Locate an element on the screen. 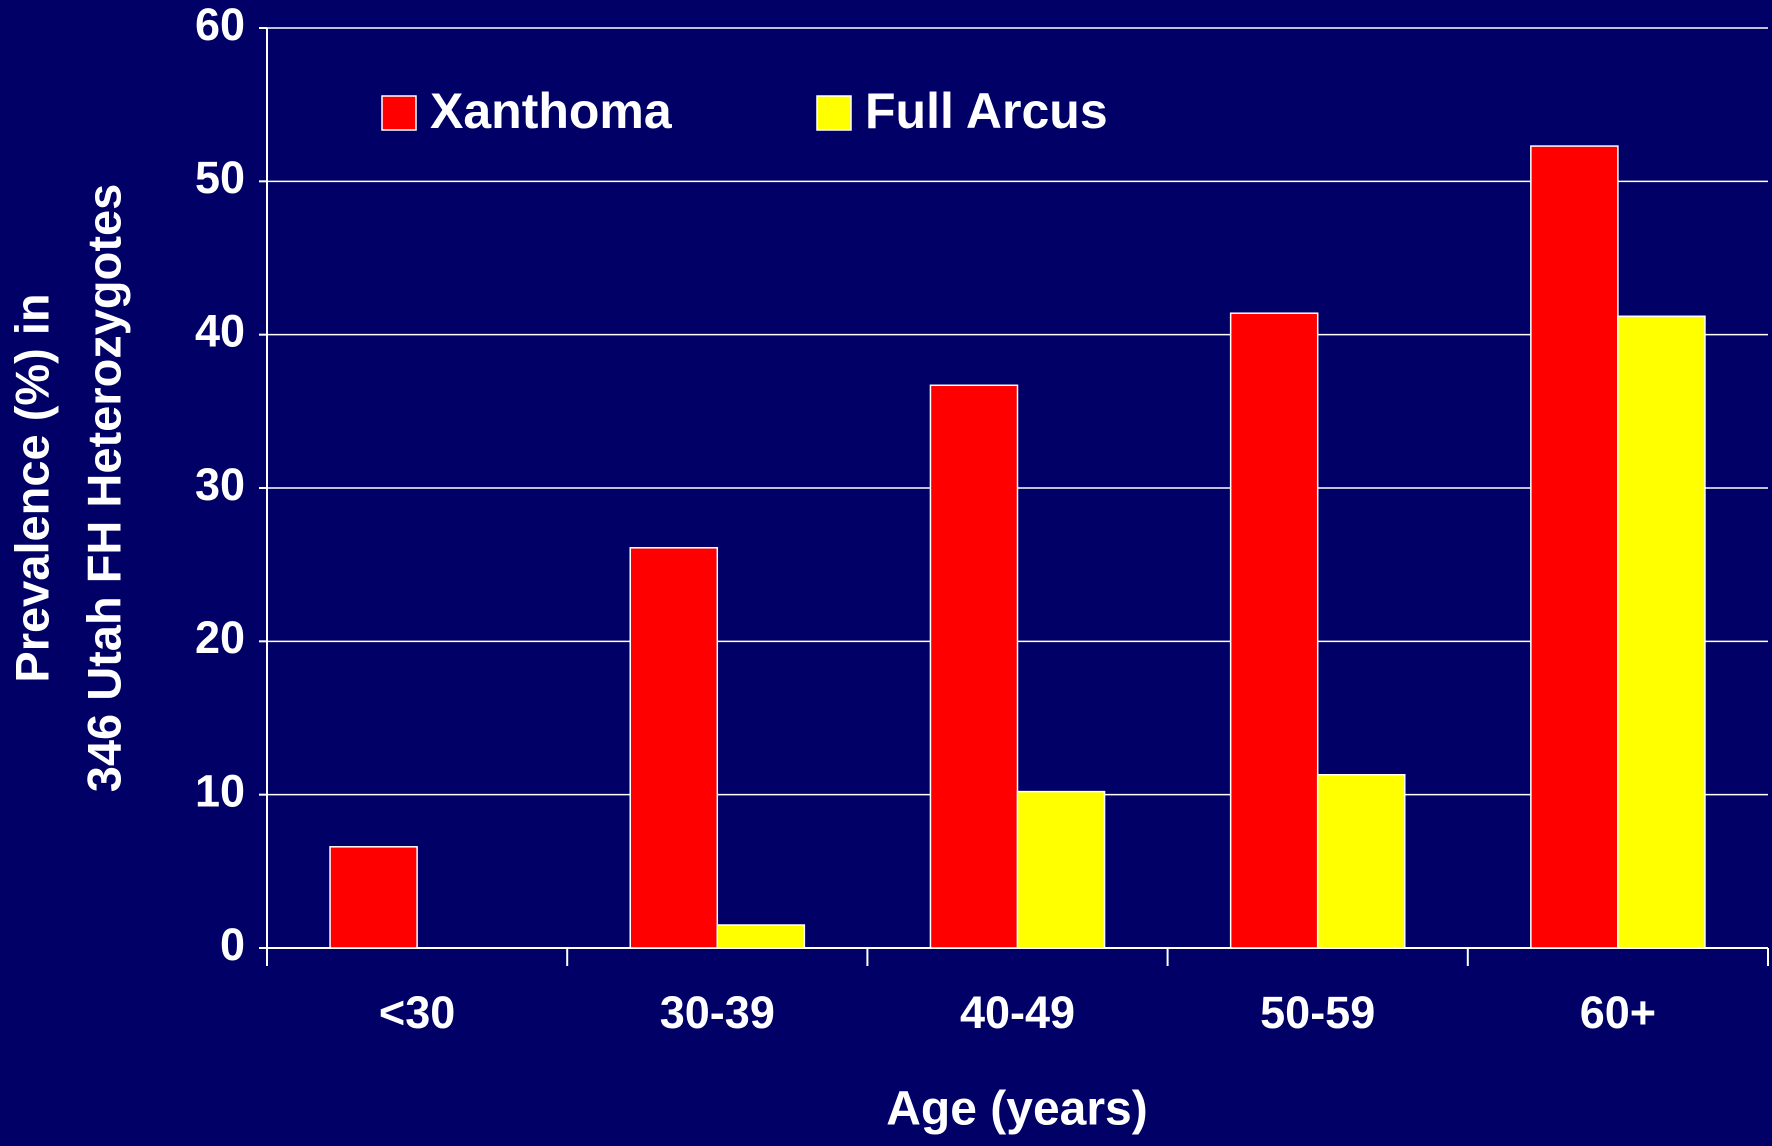 This screenshot has width=1772, height=1146. x-tick-label: <30 is located at coordinates (417, 1012).